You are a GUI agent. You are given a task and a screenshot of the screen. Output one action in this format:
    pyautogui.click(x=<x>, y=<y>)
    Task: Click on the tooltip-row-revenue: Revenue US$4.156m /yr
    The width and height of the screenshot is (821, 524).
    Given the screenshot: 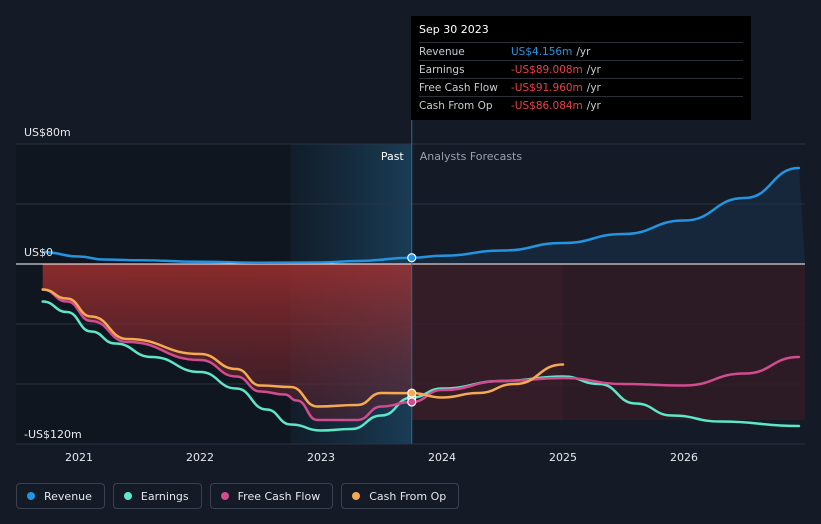 What is the action you would take?
    pyautogui.click(x=581, y=51)
    